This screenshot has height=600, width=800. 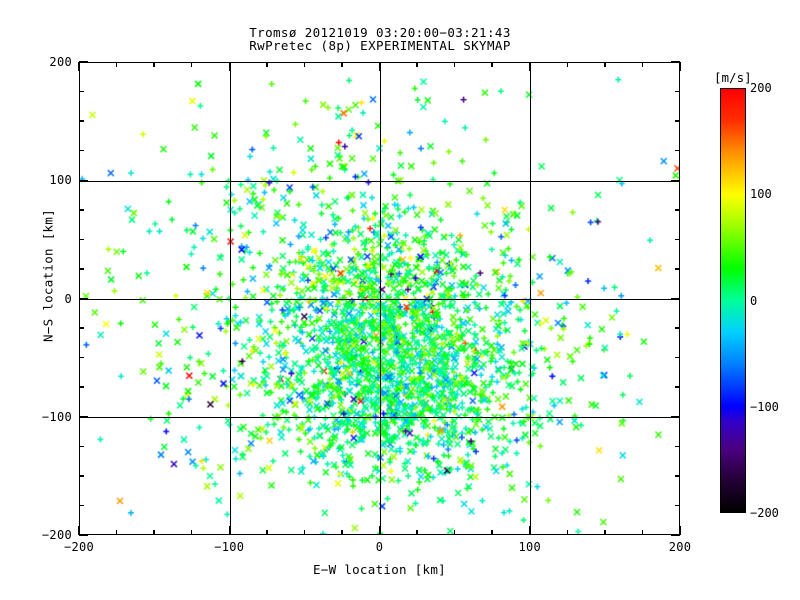 What do you see at coordinates (56, 416) in the screenshot?
I see `y-tick-label: −100` at bounding box center [56, 416].